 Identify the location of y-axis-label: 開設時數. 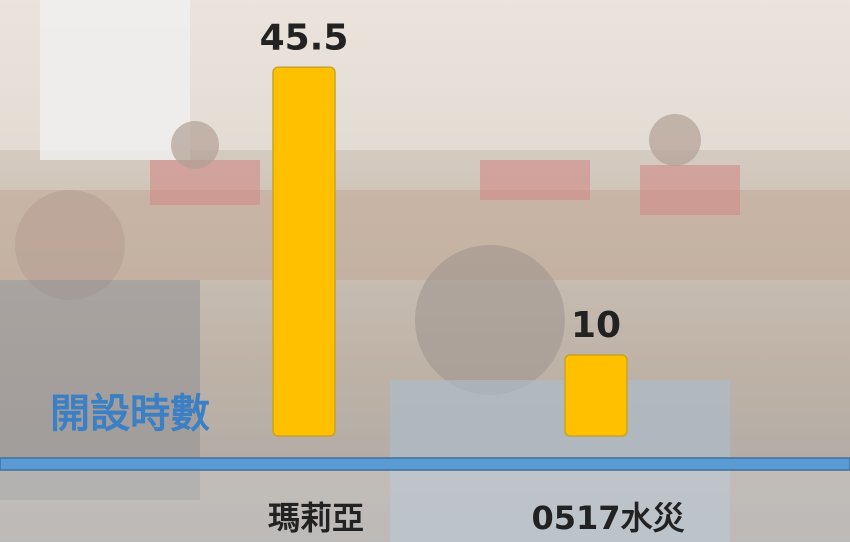
(130, 414).